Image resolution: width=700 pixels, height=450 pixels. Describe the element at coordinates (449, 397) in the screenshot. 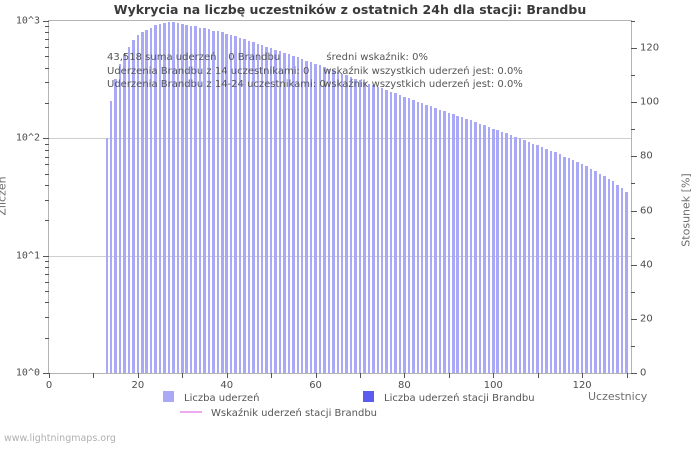

I see `legend-item: Liczba uderzeń stacji Brandbu` at that location.